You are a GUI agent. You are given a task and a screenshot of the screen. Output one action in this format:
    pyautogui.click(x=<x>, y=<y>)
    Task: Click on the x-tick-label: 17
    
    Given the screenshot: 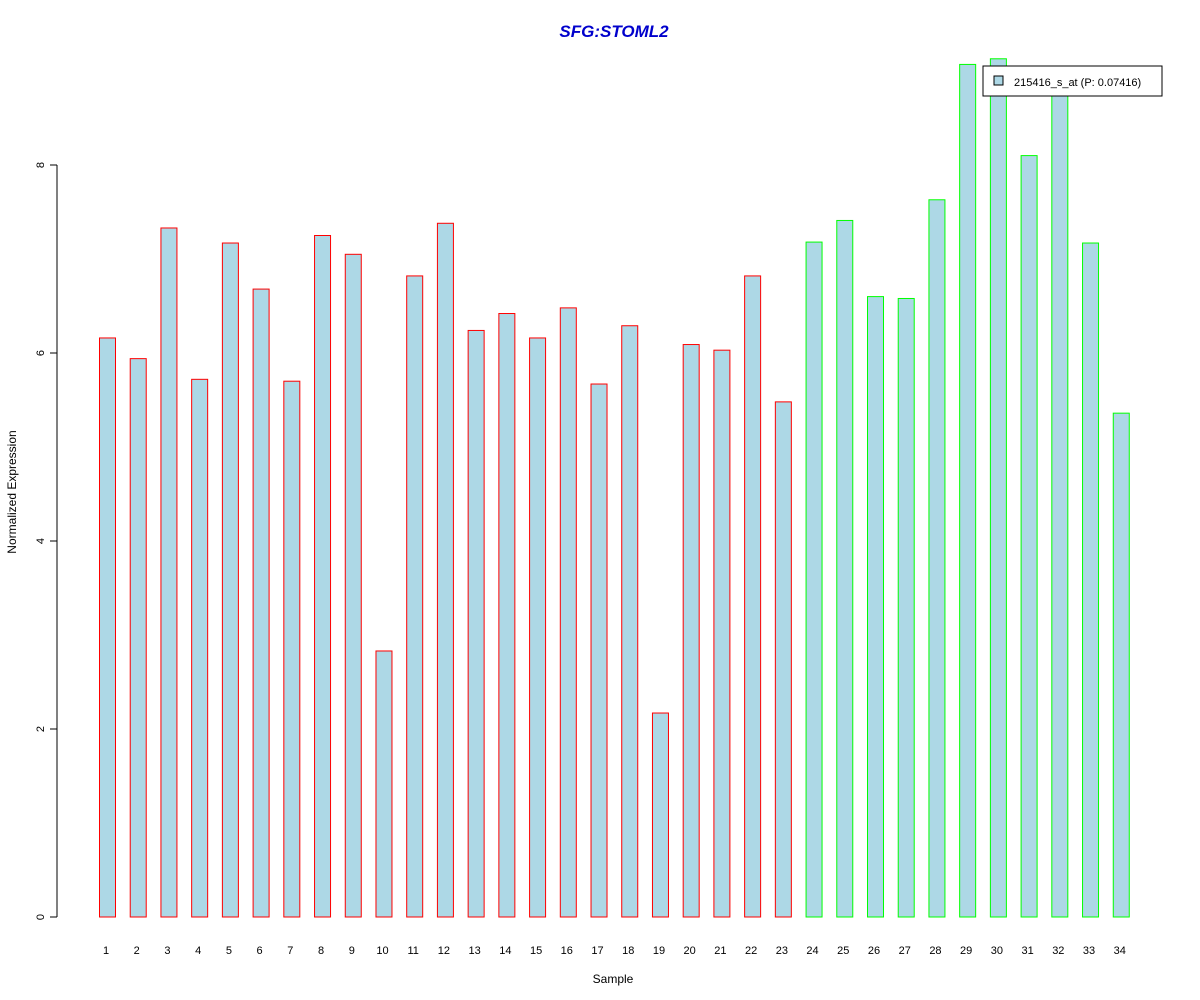 What is the action you would take?
    pyautogui.click(x=597, y=951)
    